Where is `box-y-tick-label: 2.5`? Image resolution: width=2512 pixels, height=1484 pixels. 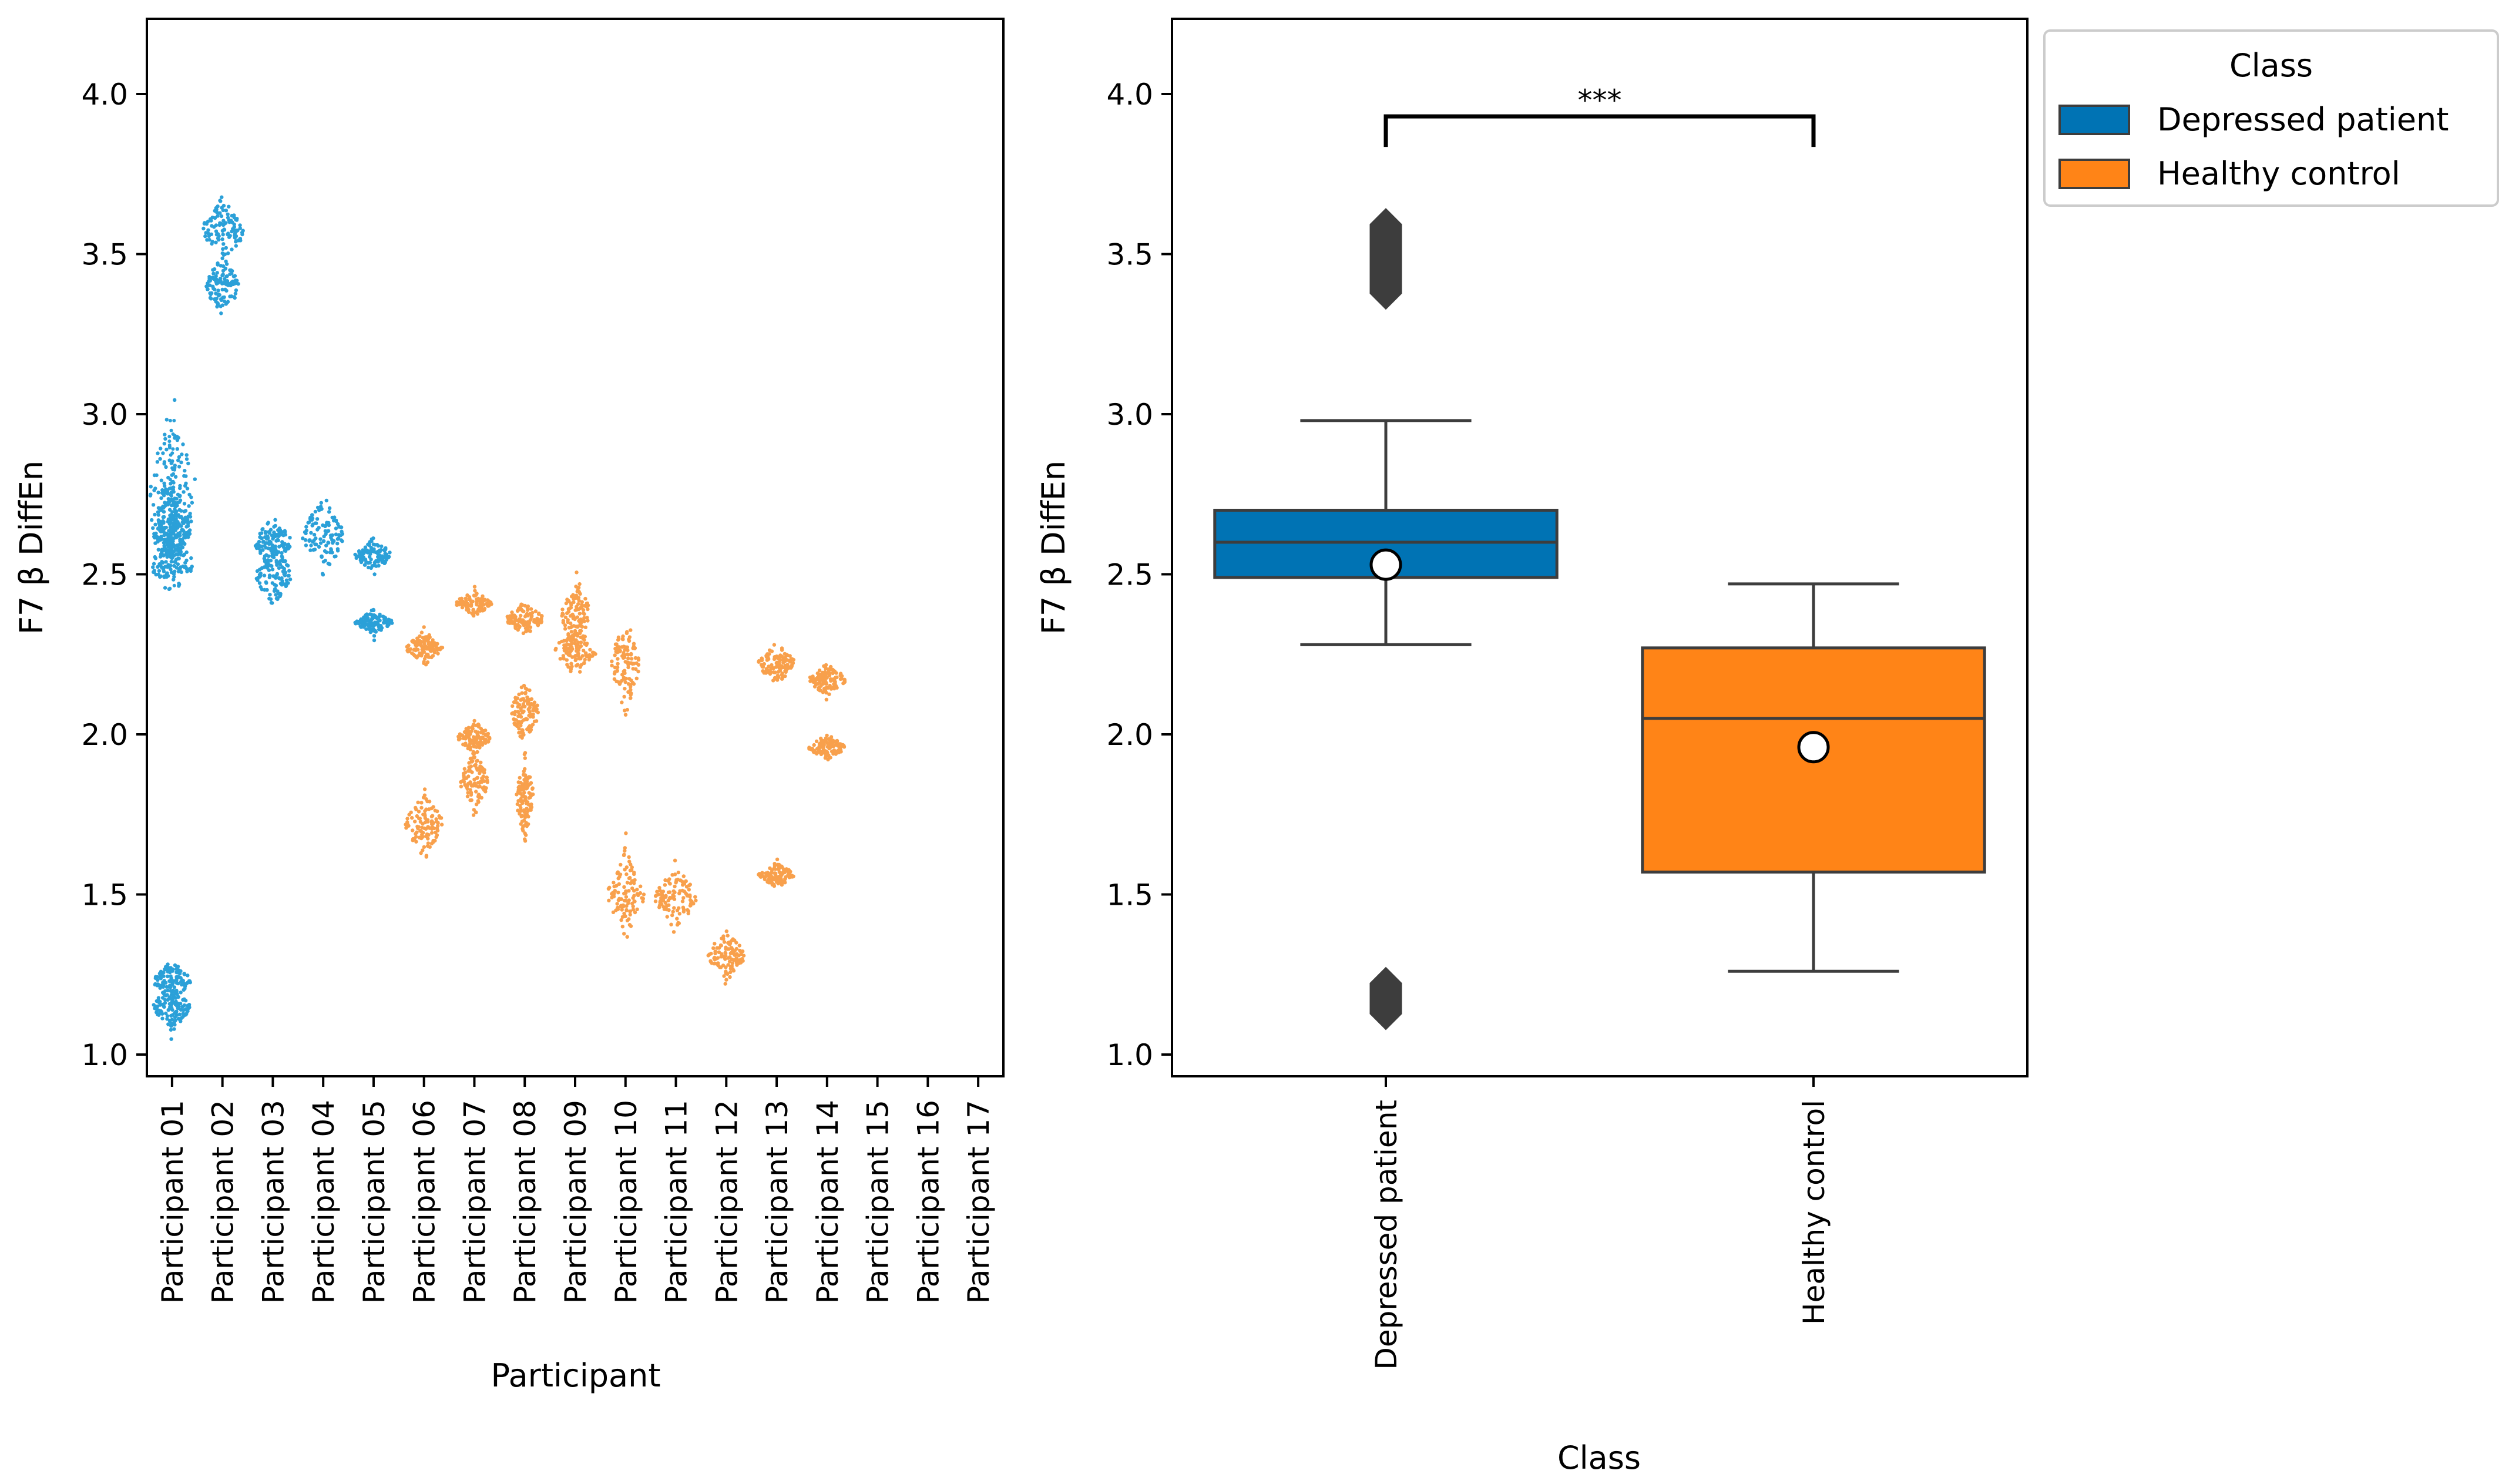
box-y-tick-label: 2.5 is located at coordinates (1129, 575).